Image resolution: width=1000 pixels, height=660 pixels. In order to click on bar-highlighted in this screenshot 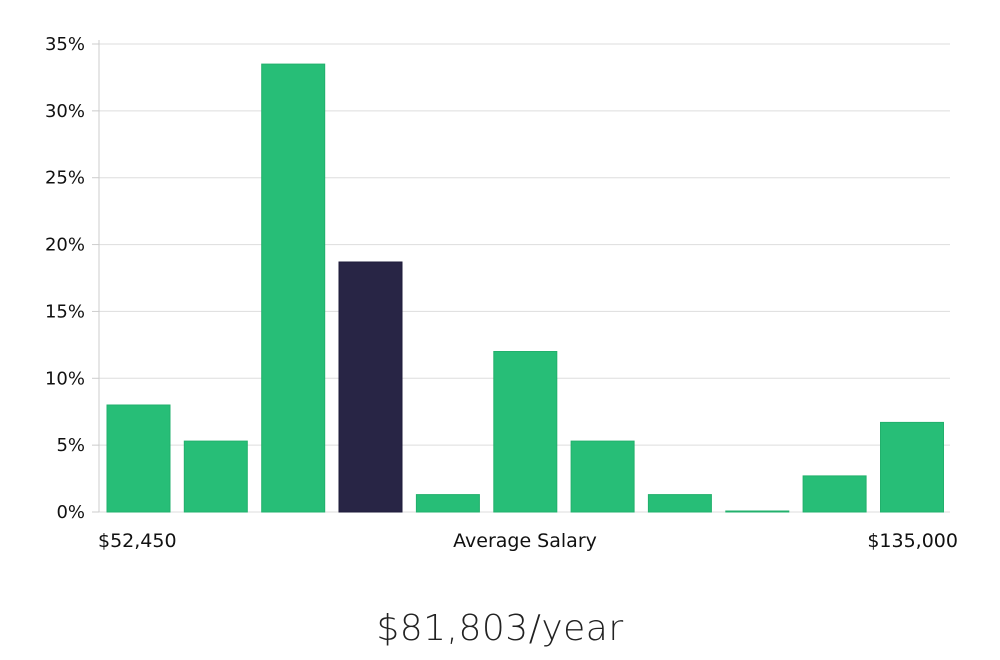, I will do `click(370, 387)`.